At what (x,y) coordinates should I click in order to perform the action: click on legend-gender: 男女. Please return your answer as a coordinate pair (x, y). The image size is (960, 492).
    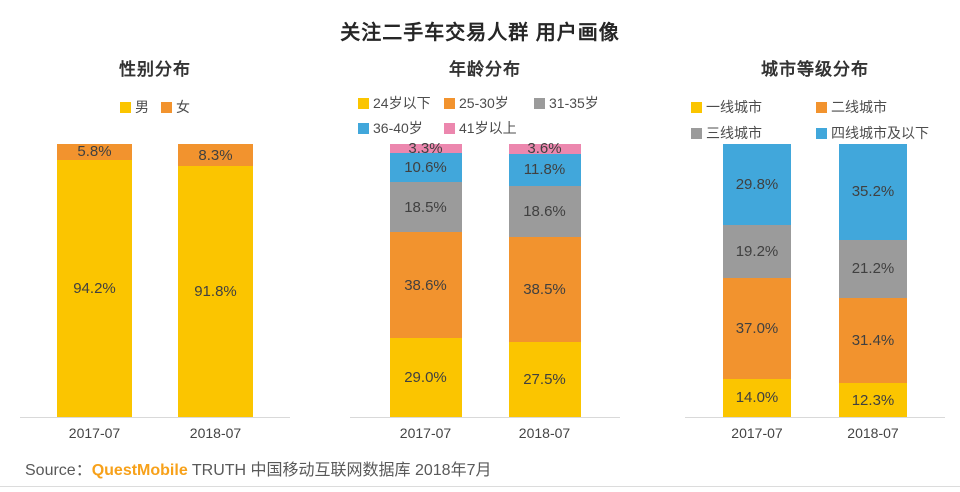
    Looking at the image, I should click on (155, 107).